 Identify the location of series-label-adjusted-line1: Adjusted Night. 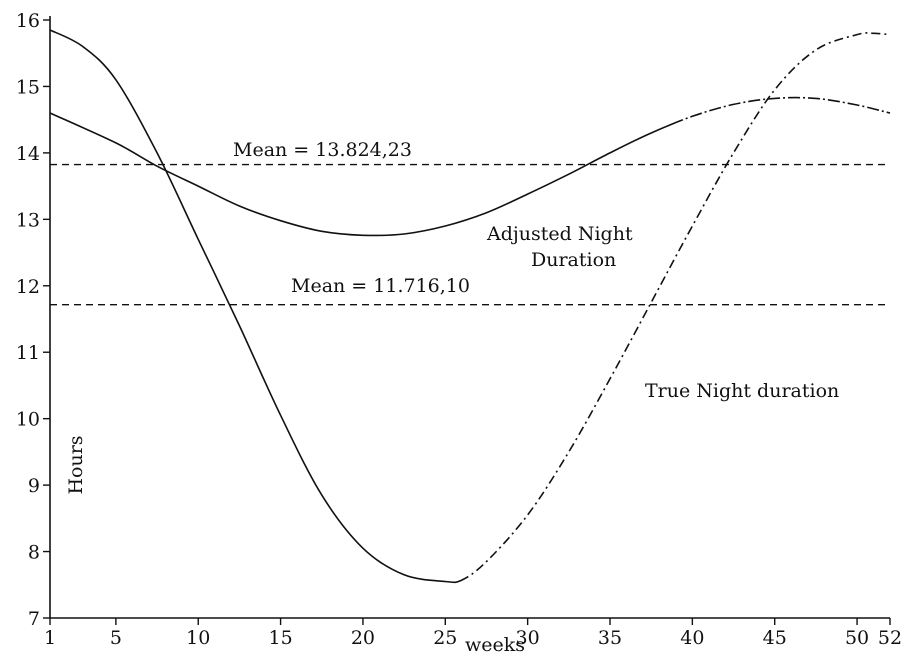
(559, 234).